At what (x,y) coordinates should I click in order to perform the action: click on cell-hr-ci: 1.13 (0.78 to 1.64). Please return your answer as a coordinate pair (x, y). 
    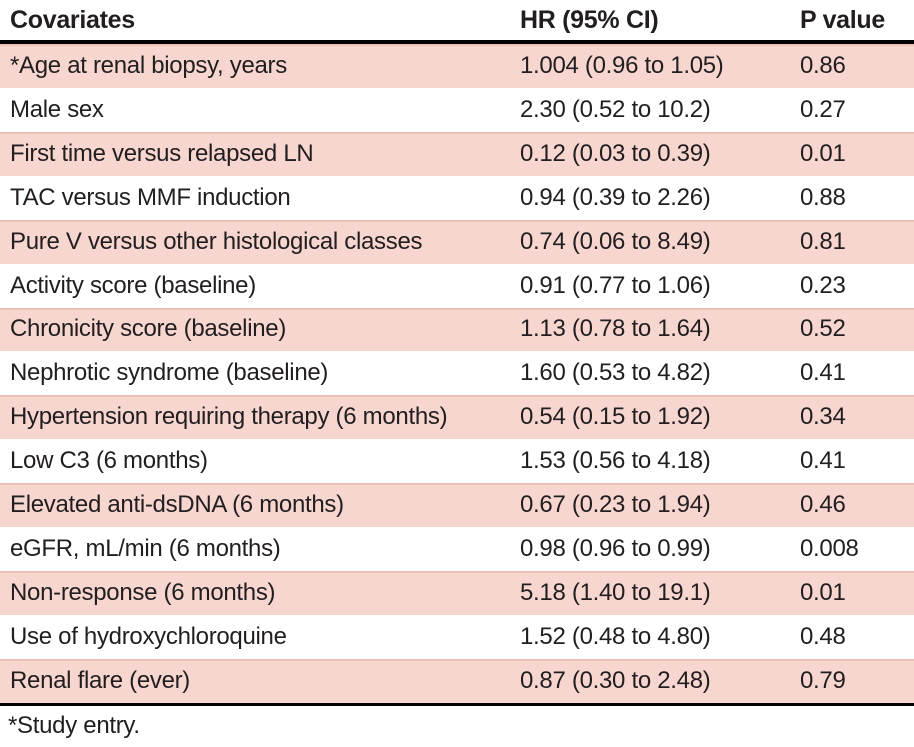
    Looking at the image, I should click on (615, 329).